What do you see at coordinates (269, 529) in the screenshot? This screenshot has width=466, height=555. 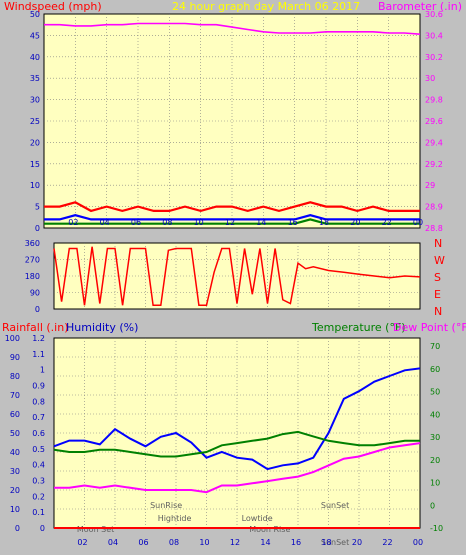 I see `event-label: Moon Rise` at bounding box center [269, 529].